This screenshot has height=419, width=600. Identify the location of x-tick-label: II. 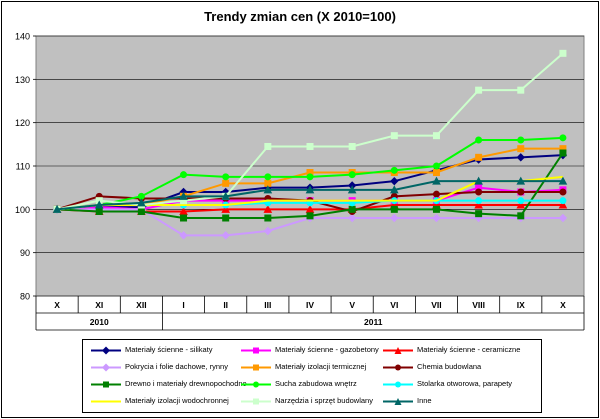
(225, 305).